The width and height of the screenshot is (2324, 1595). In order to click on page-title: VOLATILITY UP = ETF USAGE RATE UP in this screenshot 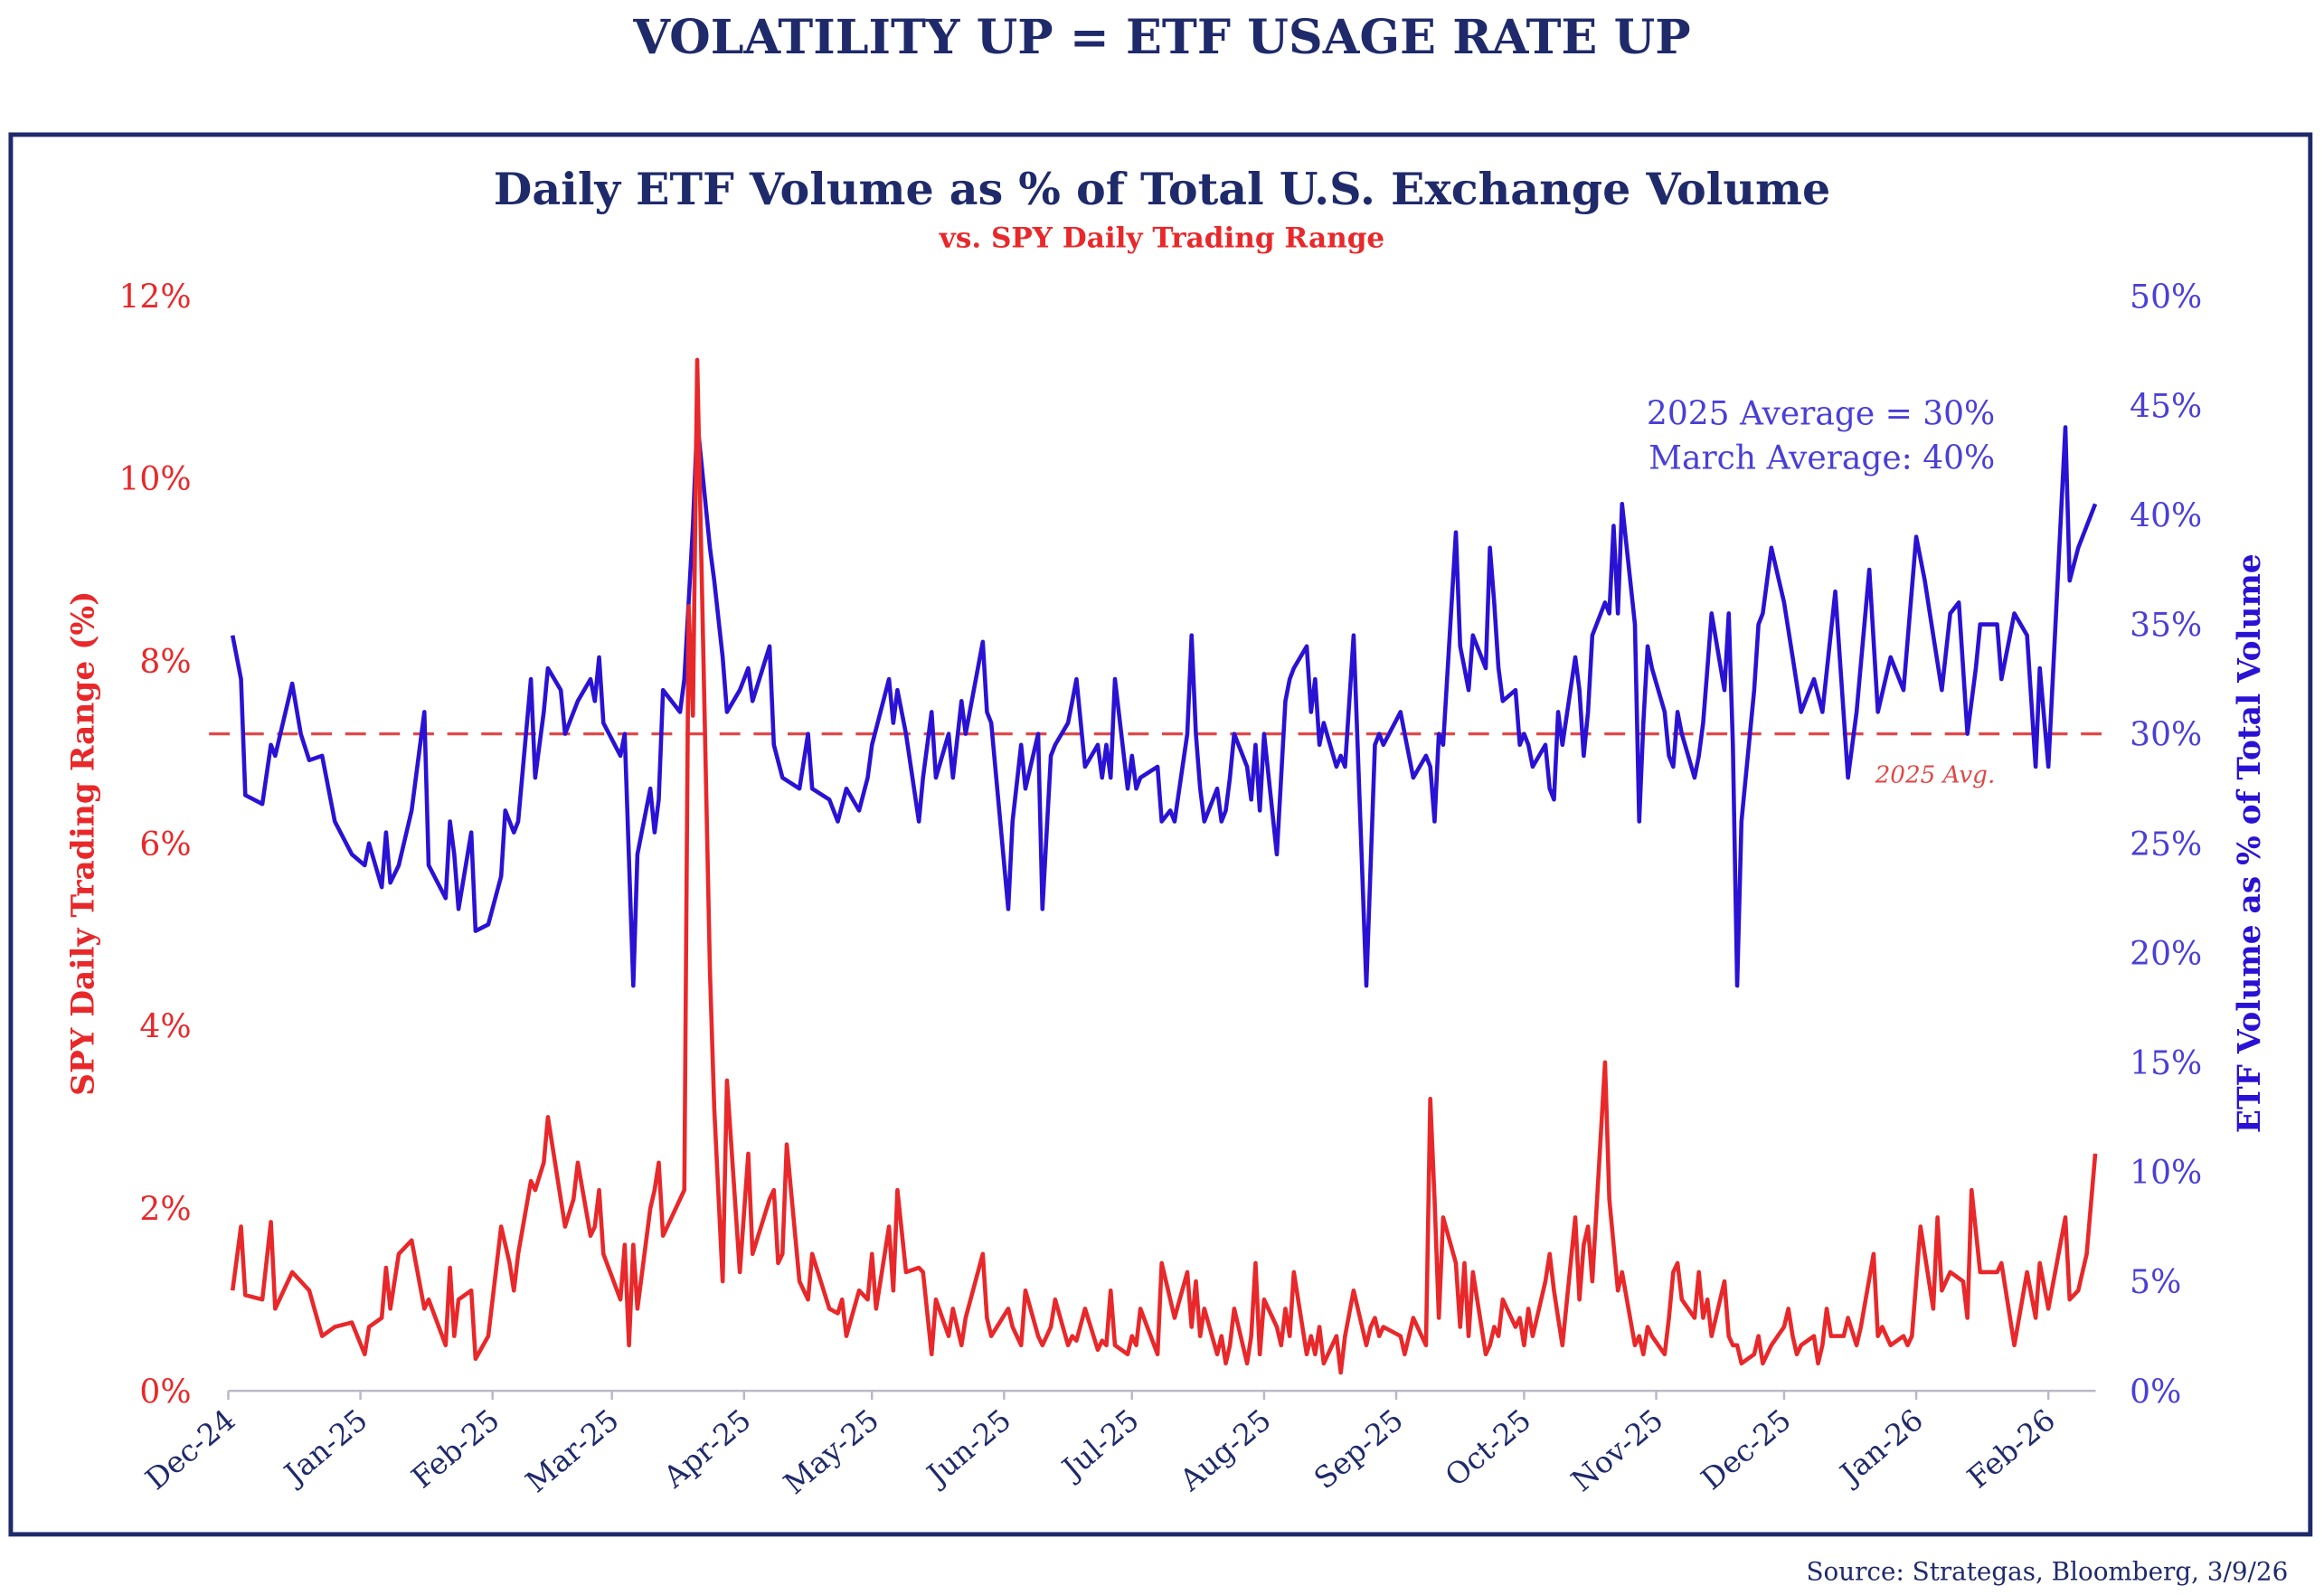, I will do `click(1161, 37)`.